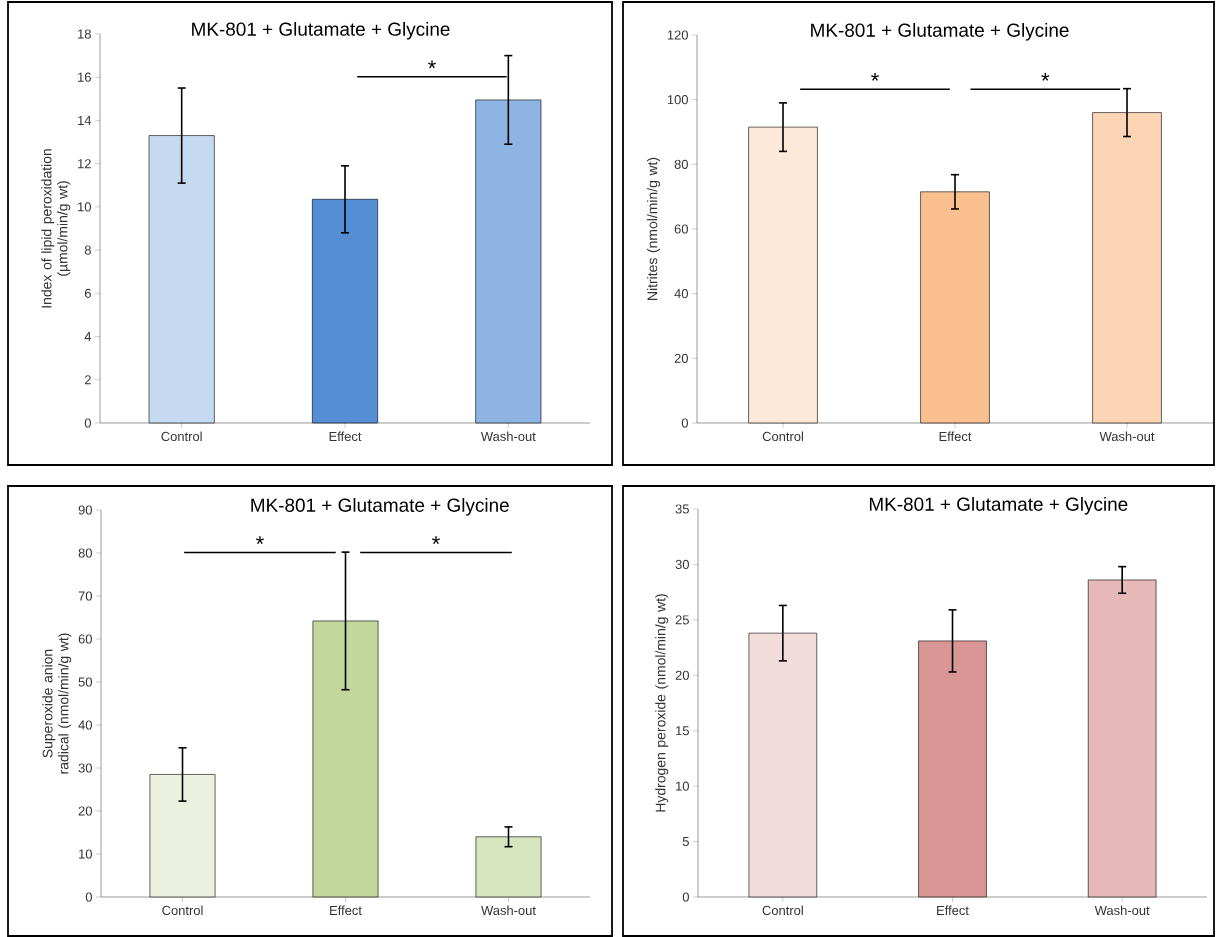 The width and height of the screenshot is (1217, 937). I want to click on y-tick-label: 18, so click(84, 34).